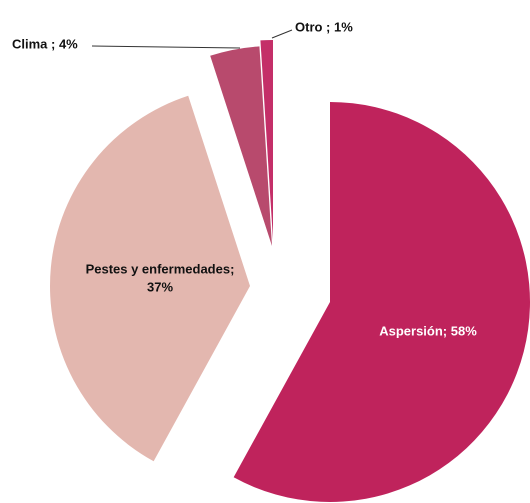 The image size is (530, 503). What do you see at coordinates (45, 43) in the screenshot?
I see `data-label: Clima ; 4%` at bounding box center [45, 43].